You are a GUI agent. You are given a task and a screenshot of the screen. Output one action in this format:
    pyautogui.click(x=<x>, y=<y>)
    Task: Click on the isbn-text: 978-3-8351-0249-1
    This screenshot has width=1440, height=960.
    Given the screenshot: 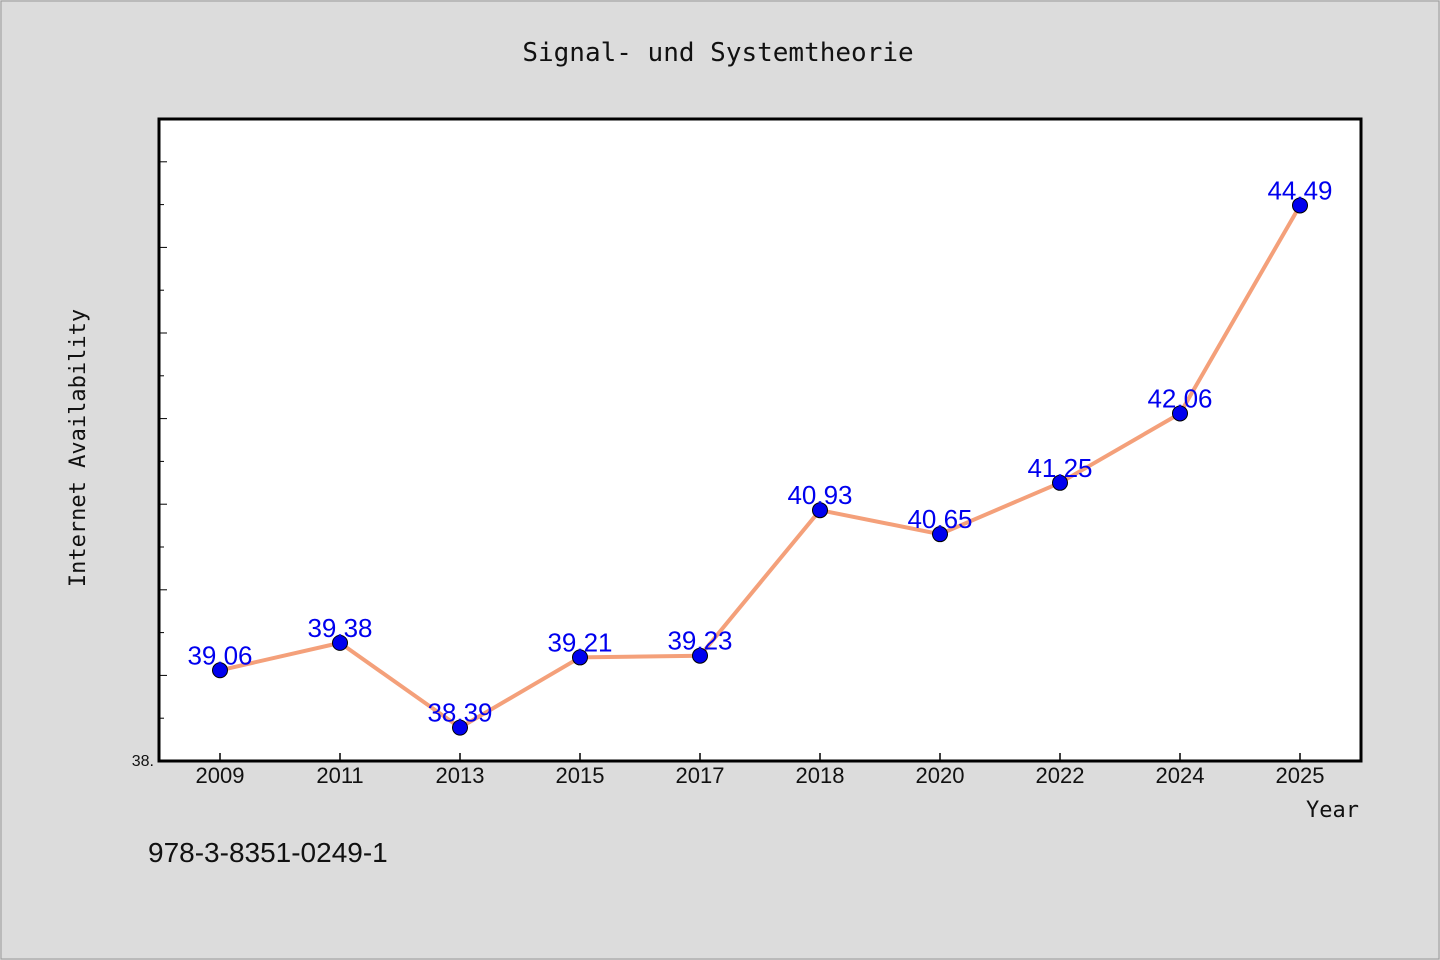 What is the action you would take?
    pyautogui.click(x=268, y=852)
    